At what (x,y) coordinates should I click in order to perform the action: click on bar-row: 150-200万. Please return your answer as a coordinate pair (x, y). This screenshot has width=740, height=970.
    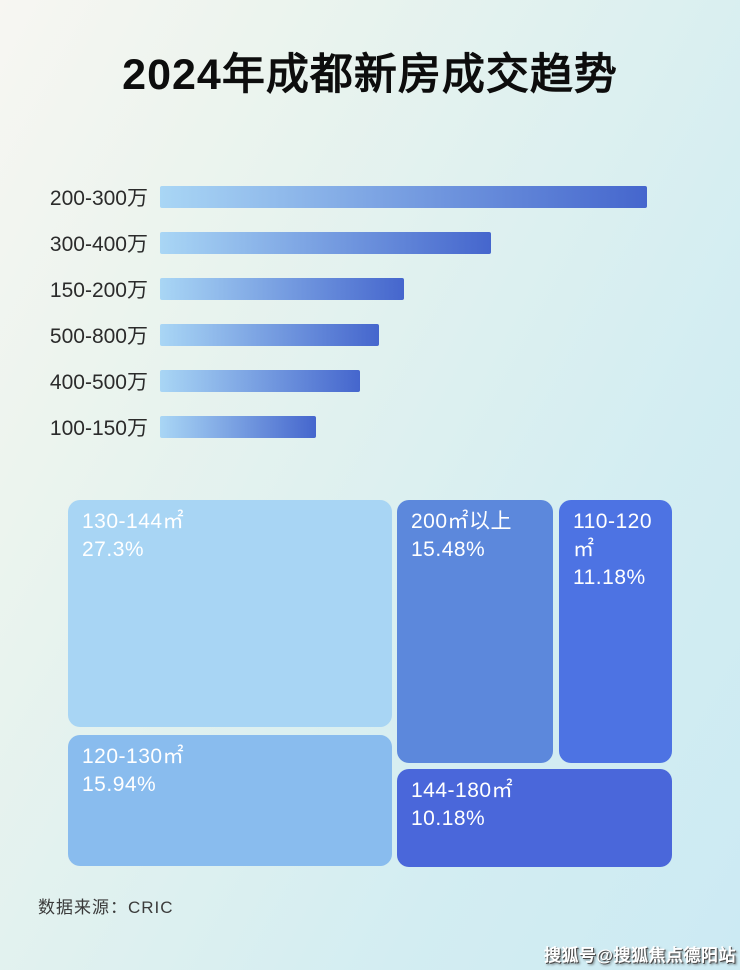
    Looking at the image, I should click on (370, 290).